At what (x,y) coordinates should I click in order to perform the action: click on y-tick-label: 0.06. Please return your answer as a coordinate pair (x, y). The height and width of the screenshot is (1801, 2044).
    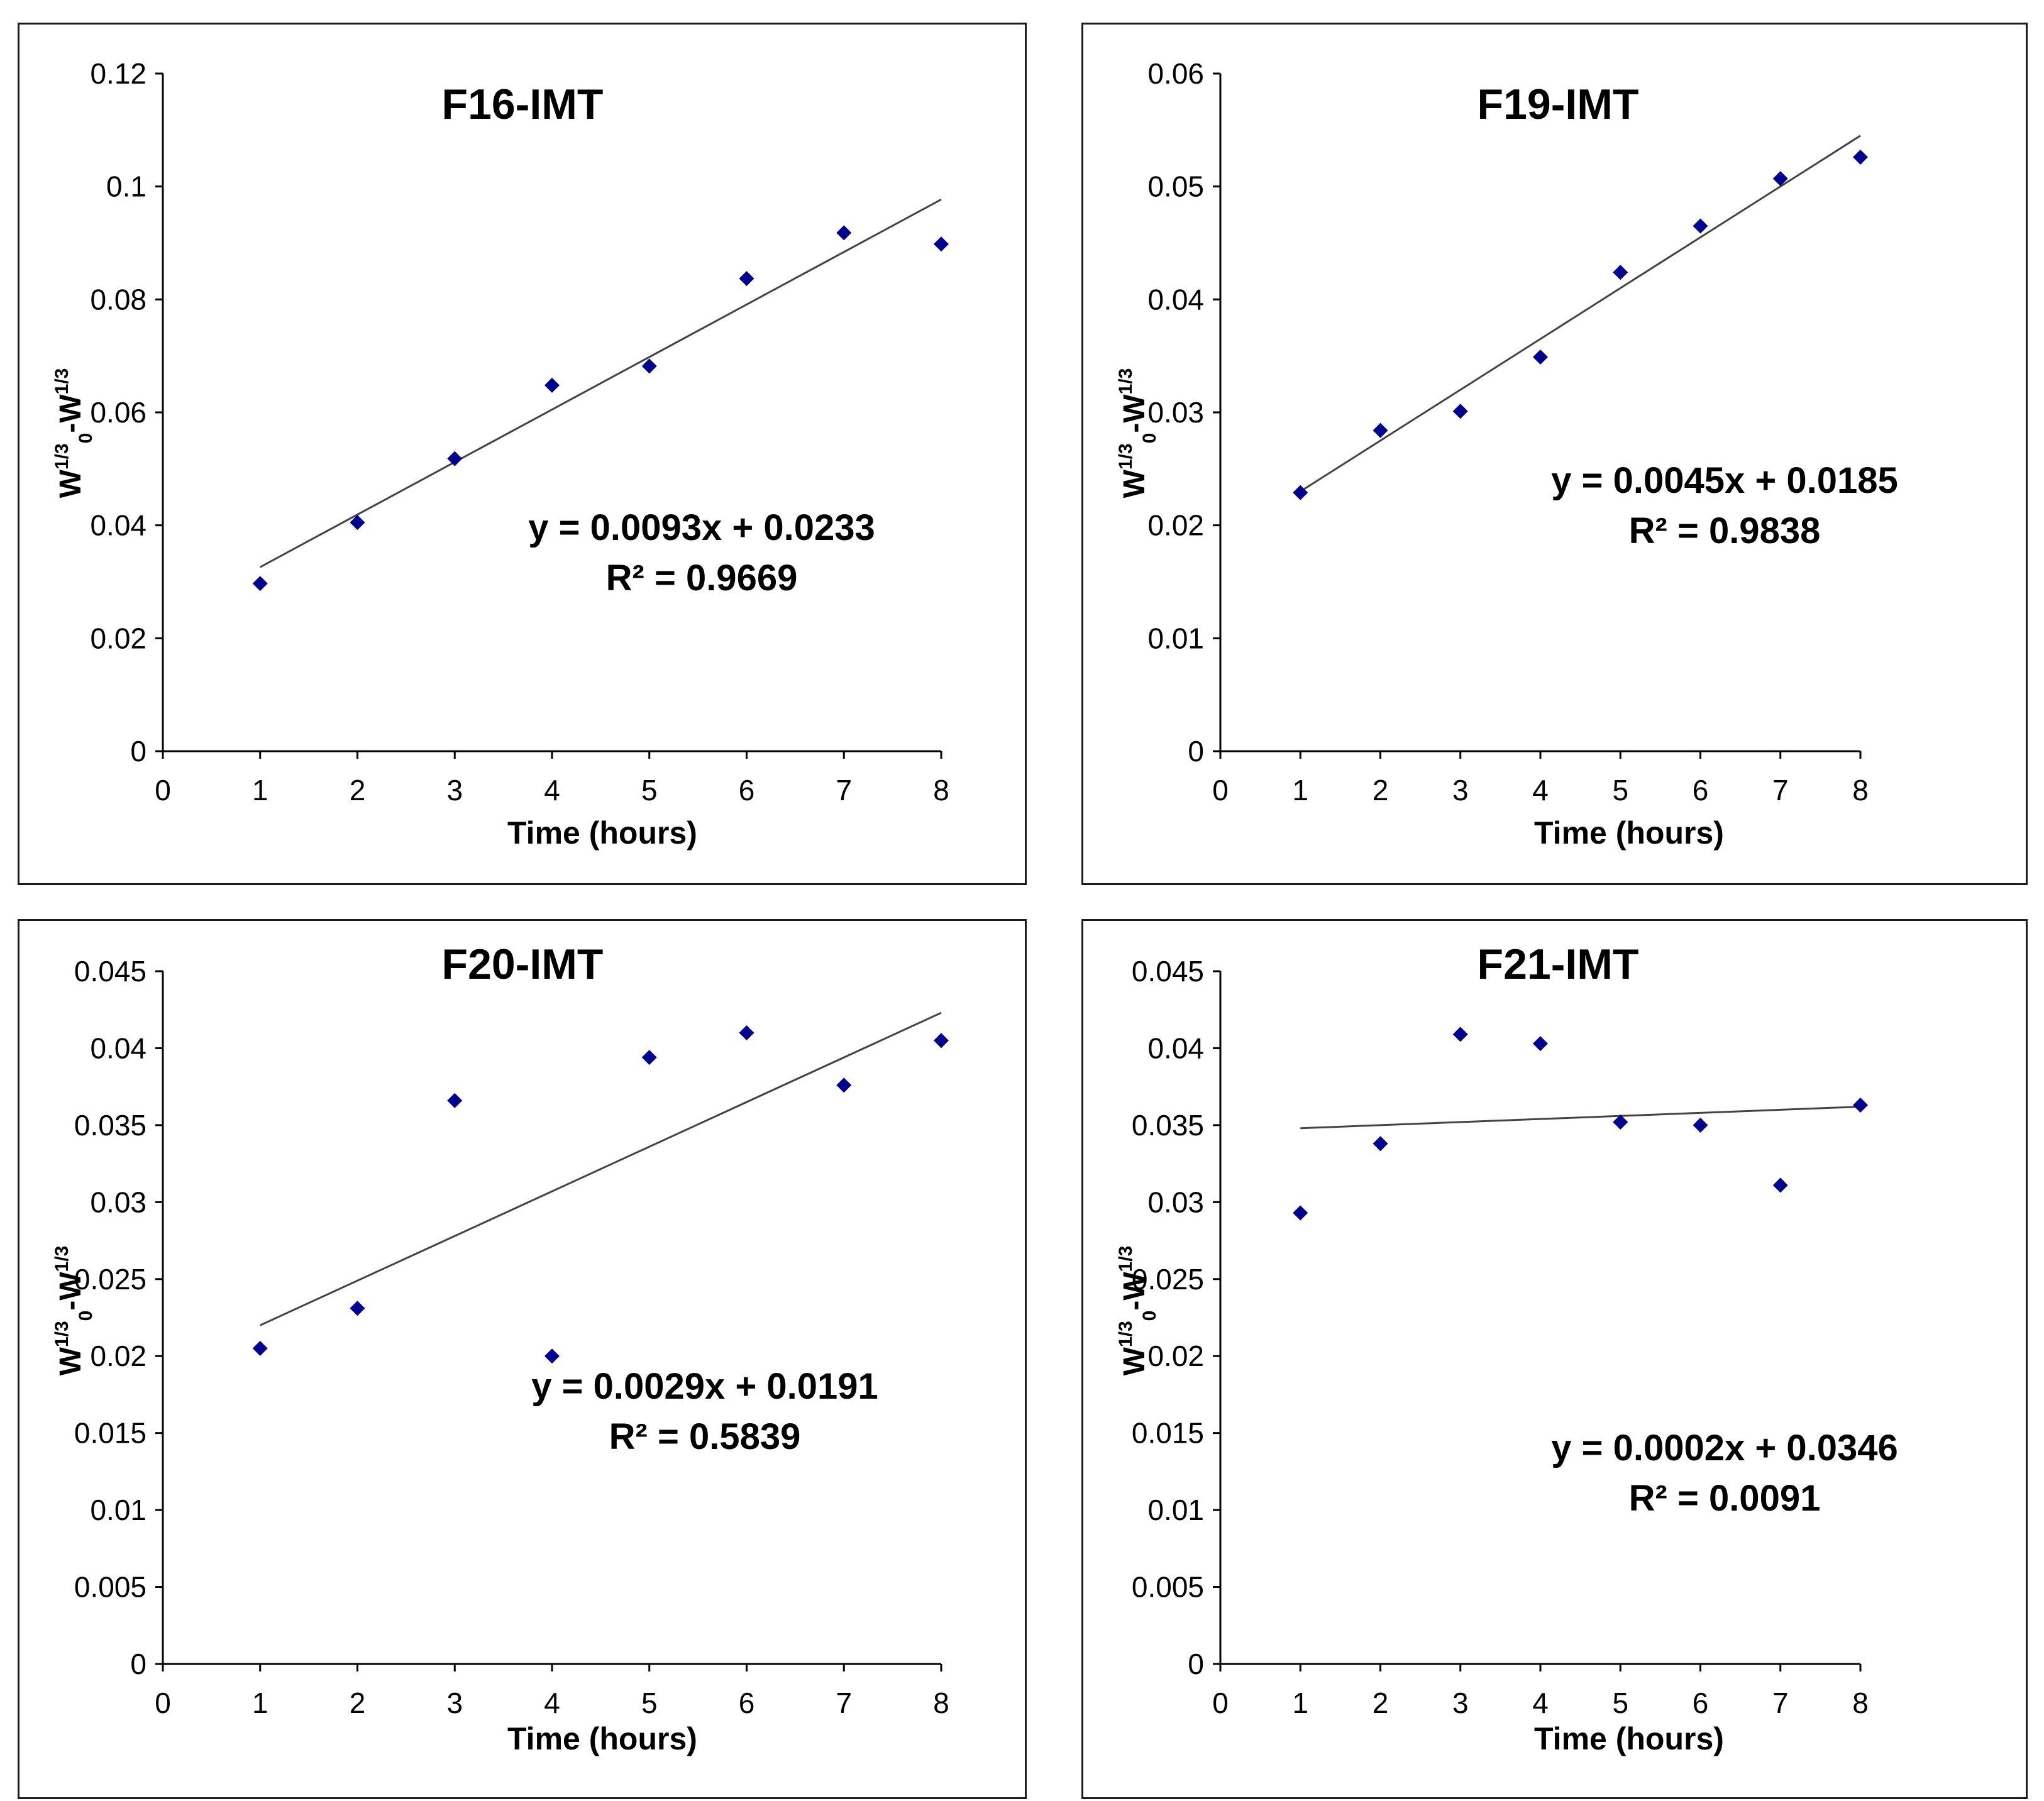
    Looking at the image, I should click on (1176, 73).